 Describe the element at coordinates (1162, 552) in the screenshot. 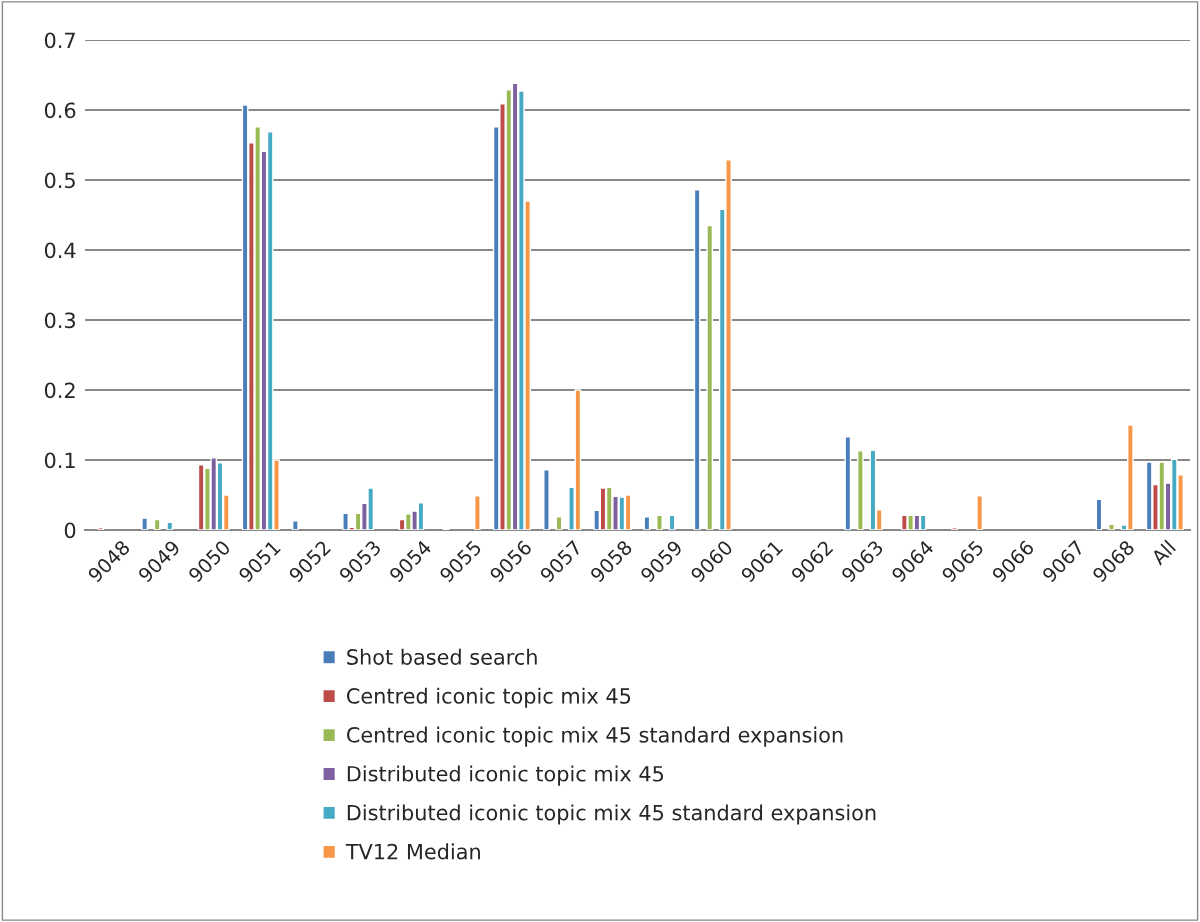

I see `x-tick-label: All` at that location.